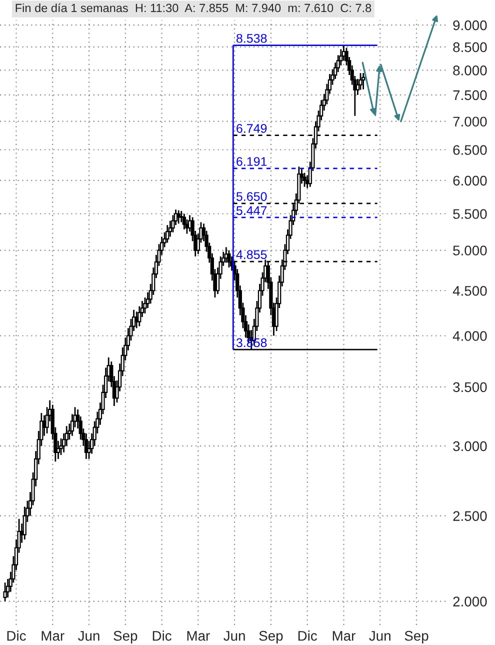 This screenshot has height=645, width=495. I want to click on y-tick-label: 5.500, so click(470, 214).